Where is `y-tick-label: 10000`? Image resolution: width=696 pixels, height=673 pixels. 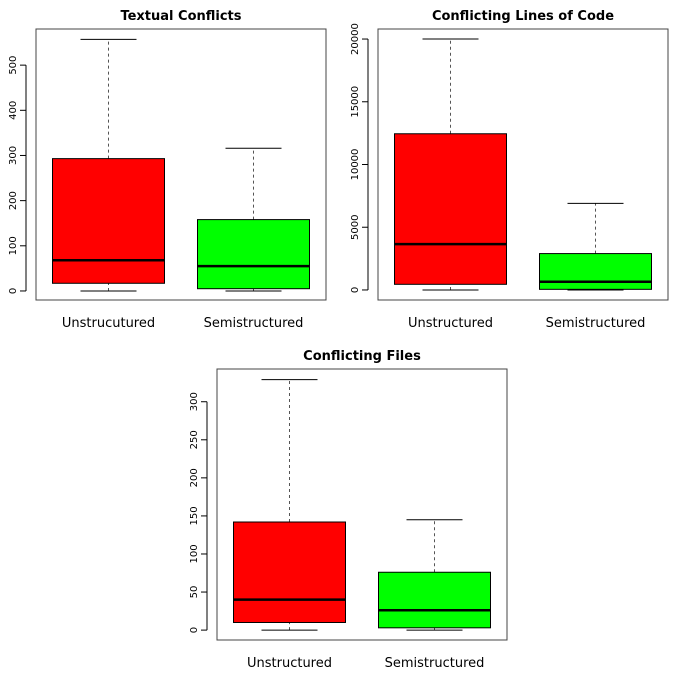 y-tick-label: 10000 is located at coordinates (355, 165).